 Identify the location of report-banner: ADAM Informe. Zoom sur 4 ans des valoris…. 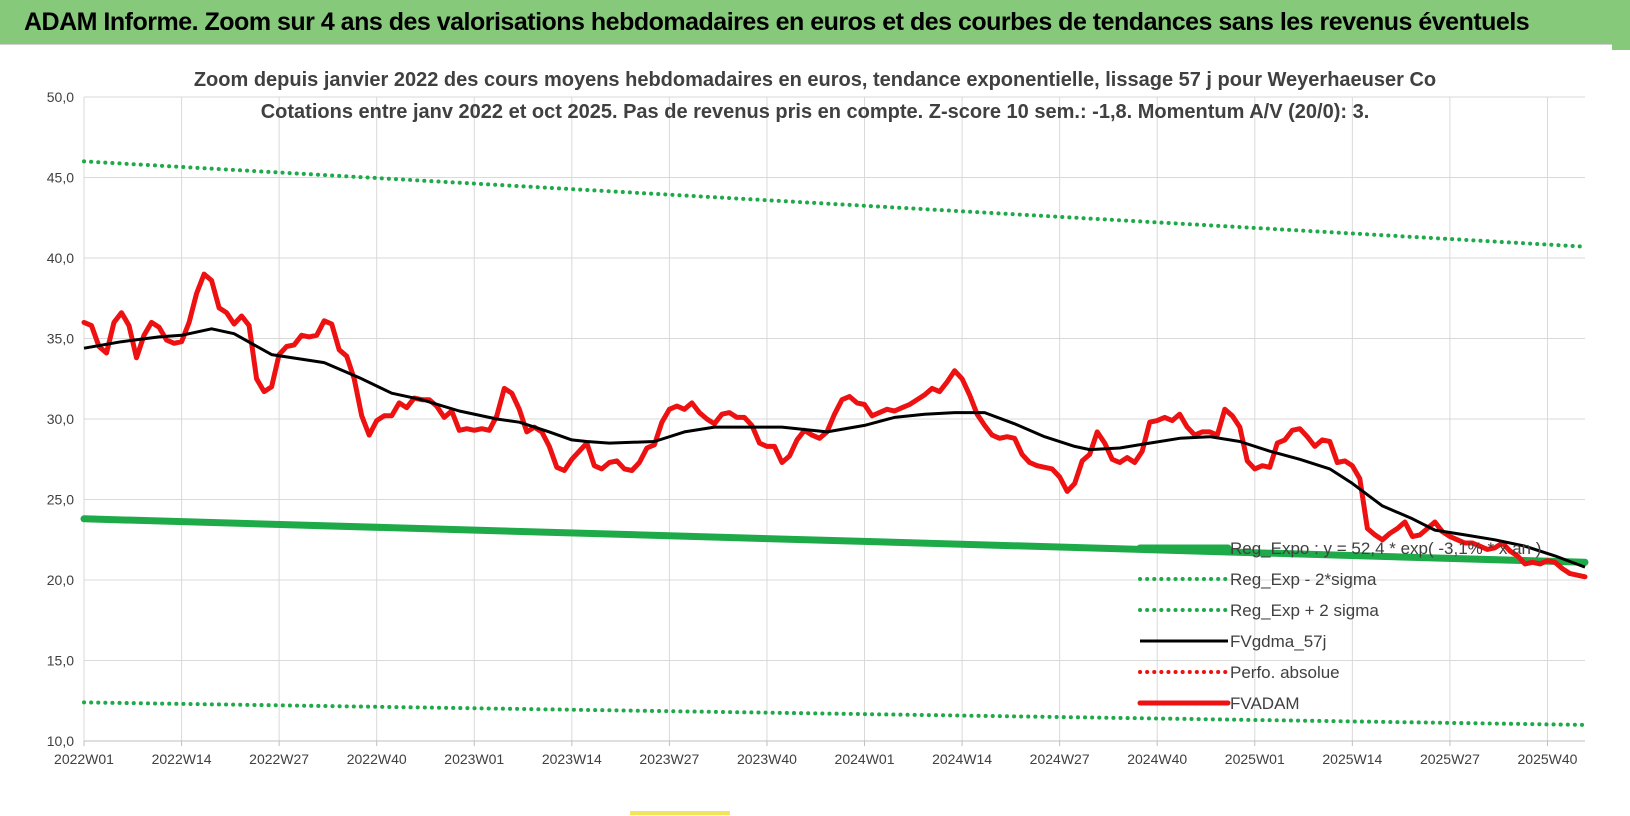
(815, 22).